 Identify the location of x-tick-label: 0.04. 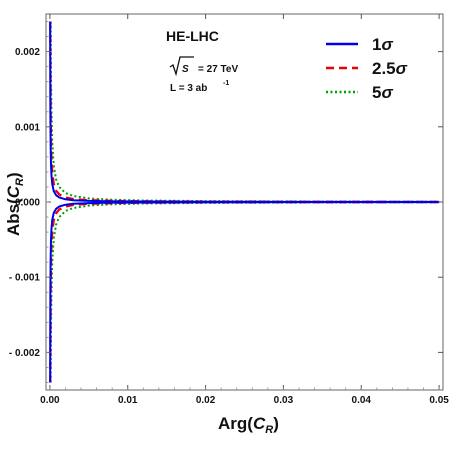
(362, 400).